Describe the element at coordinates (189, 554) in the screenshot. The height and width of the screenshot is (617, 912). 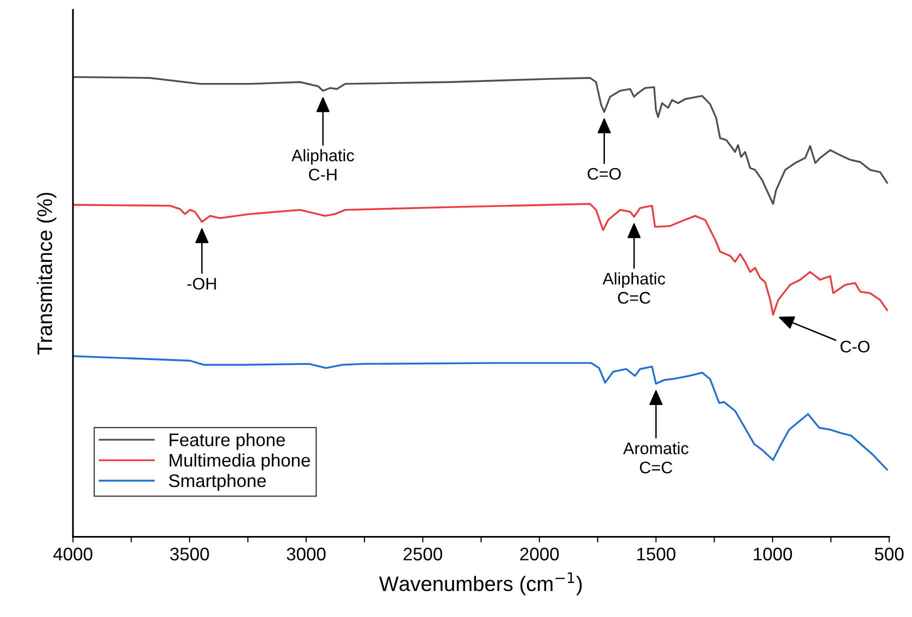
I see `x-tick-label: 3500` at that location.